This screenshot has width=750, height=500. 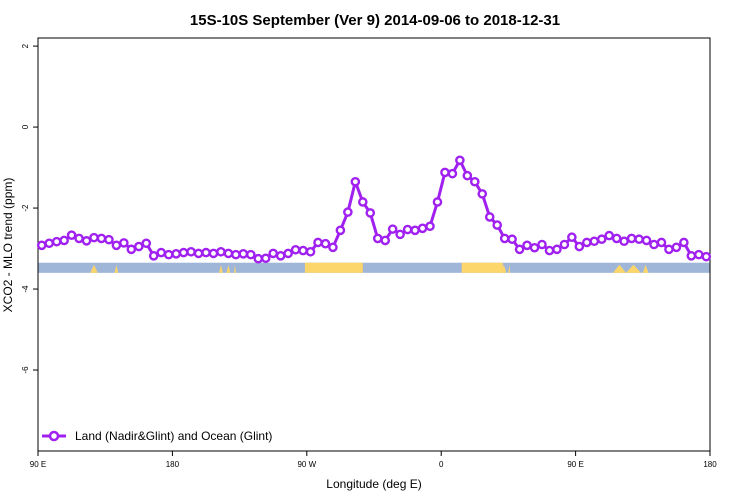 I want to click on ocean-band, so click(x=374, y=267).